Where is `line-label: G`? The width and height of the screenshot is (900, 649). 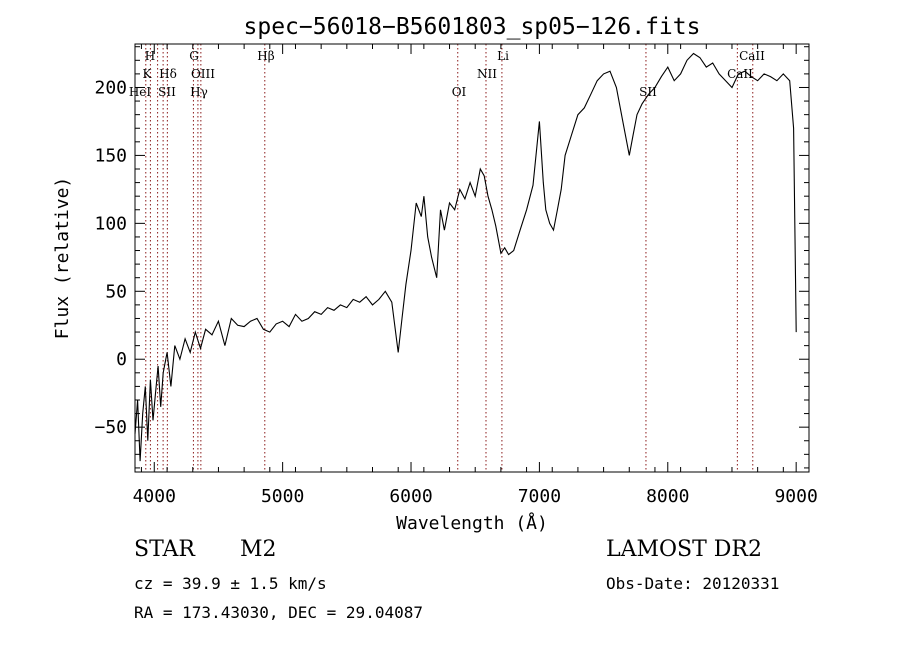
line-label: G is located at coordinates (194, 56).